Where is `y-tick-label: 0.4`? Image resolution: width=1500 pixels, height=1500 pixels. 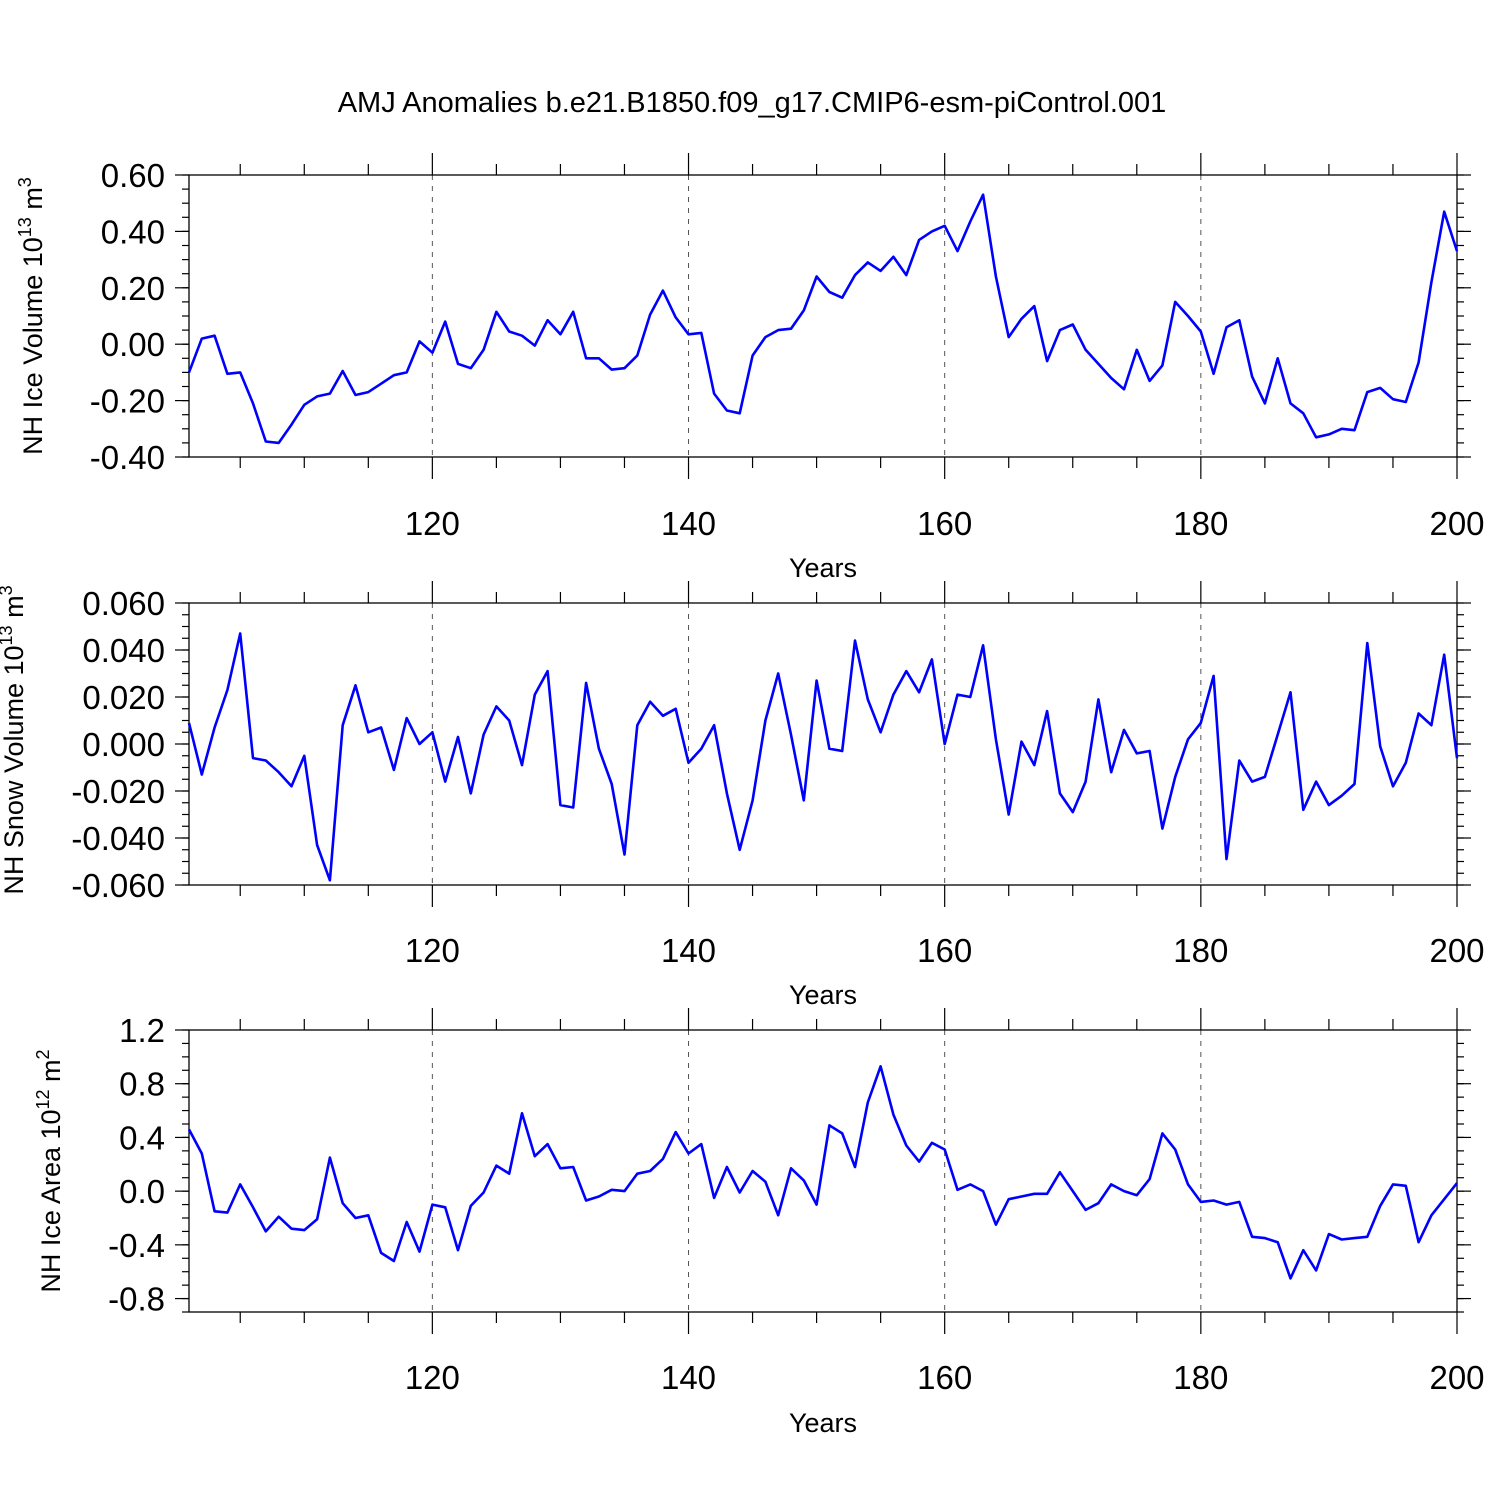 y-tick-label: 0.4 is located at coordinates (142, 1137).